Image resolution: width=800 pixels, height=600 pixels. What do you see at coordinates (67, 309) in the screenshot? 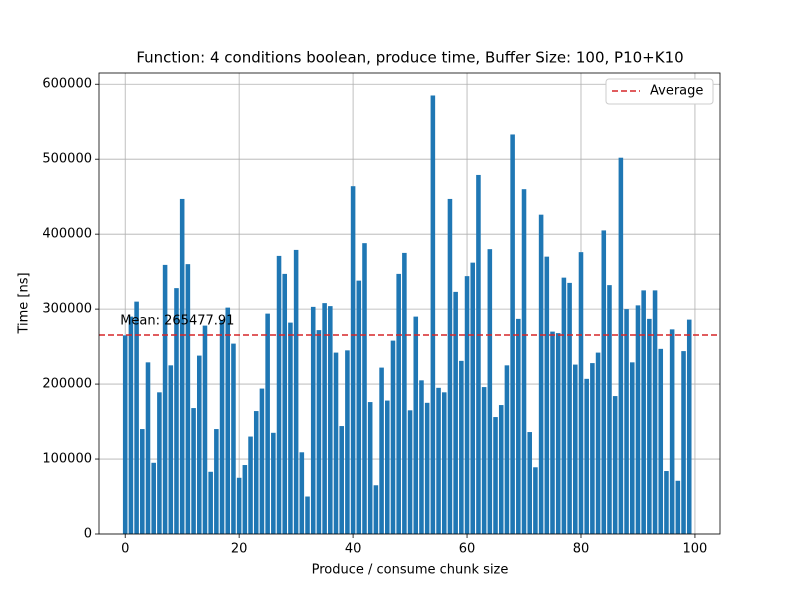
I see `y-tick-label: 300000` at bounding box center [67, 309].